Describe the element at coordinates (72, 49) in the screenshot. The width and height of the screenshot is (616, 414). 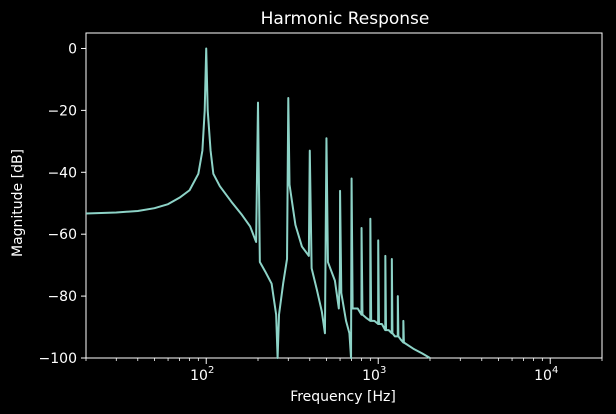
I see `y-tick-label: 0` at that location.